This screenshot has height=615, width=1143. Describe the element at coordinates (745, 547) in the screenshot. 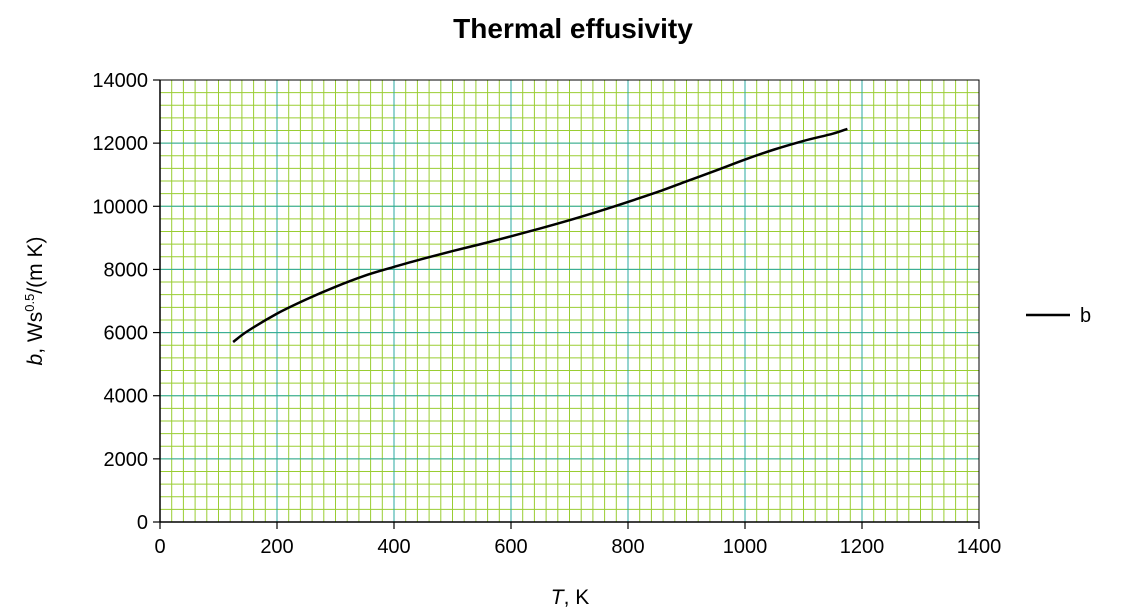

I see `x-tick-label: 1000` at that location.